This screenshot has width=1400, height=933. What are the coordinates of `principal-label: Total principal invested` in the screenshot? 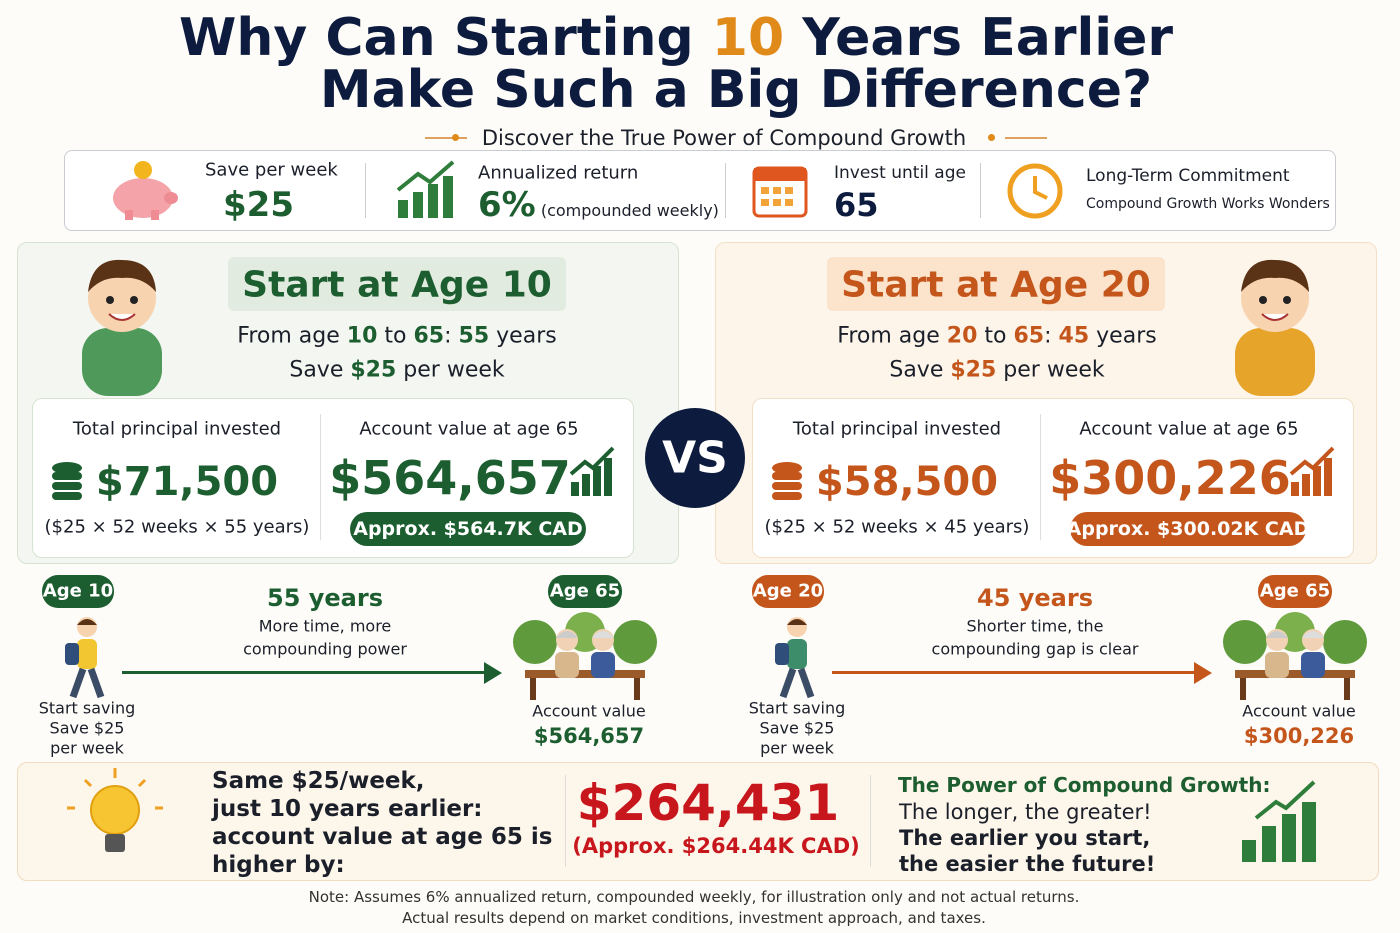 It's located at (177, 429).